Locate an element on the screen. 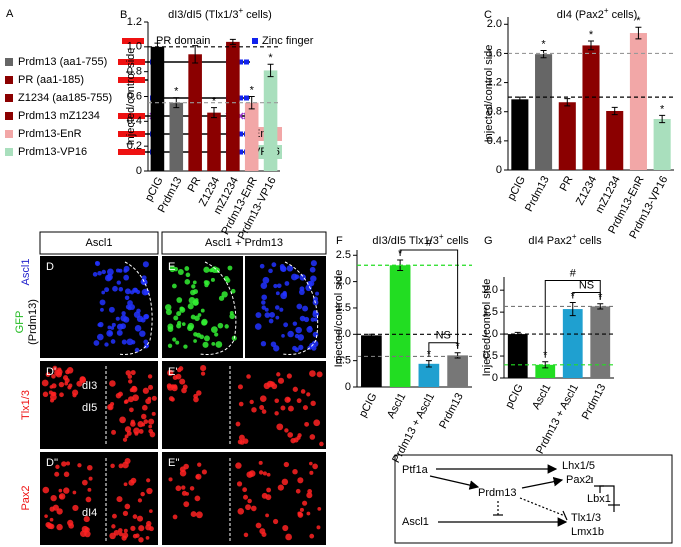 The image size is (681, 547). significance-star: * is located at coordinates (662, 109).